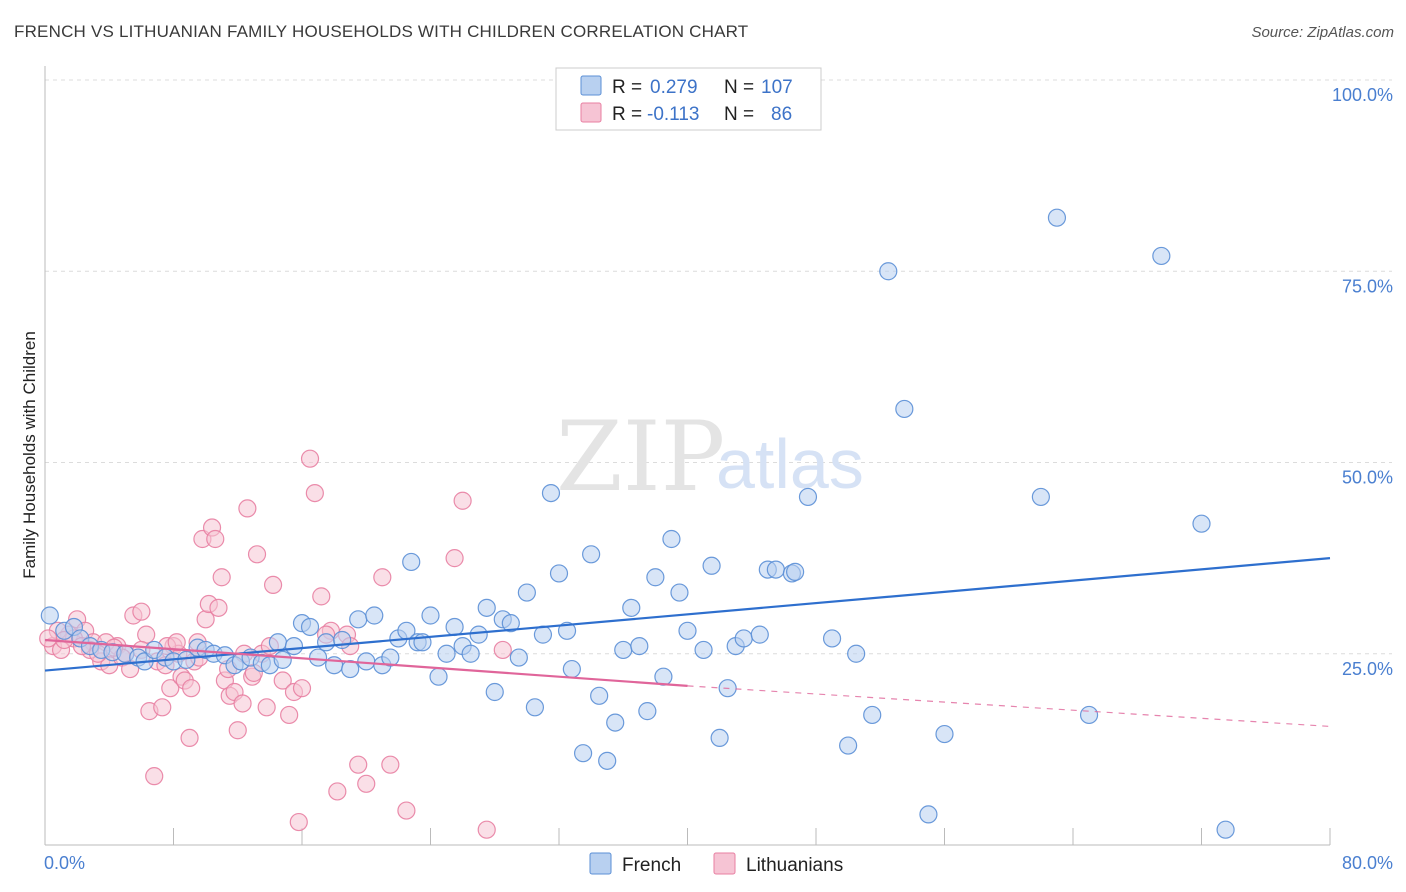 This screenshot has height=892, width=1406. I want to click on french-trend-line, so click(687, 614).